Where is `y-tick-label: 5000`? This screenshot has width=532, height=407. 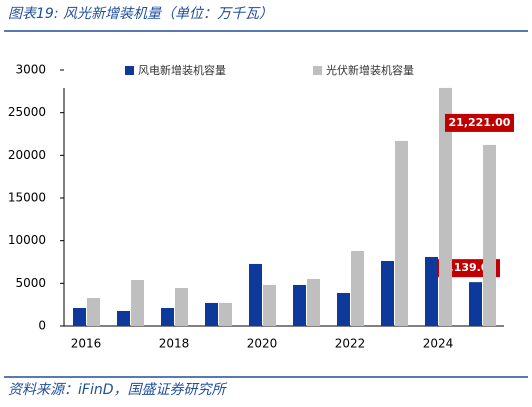
y-tick-label: 5000 is located at coordinates (30, 283).